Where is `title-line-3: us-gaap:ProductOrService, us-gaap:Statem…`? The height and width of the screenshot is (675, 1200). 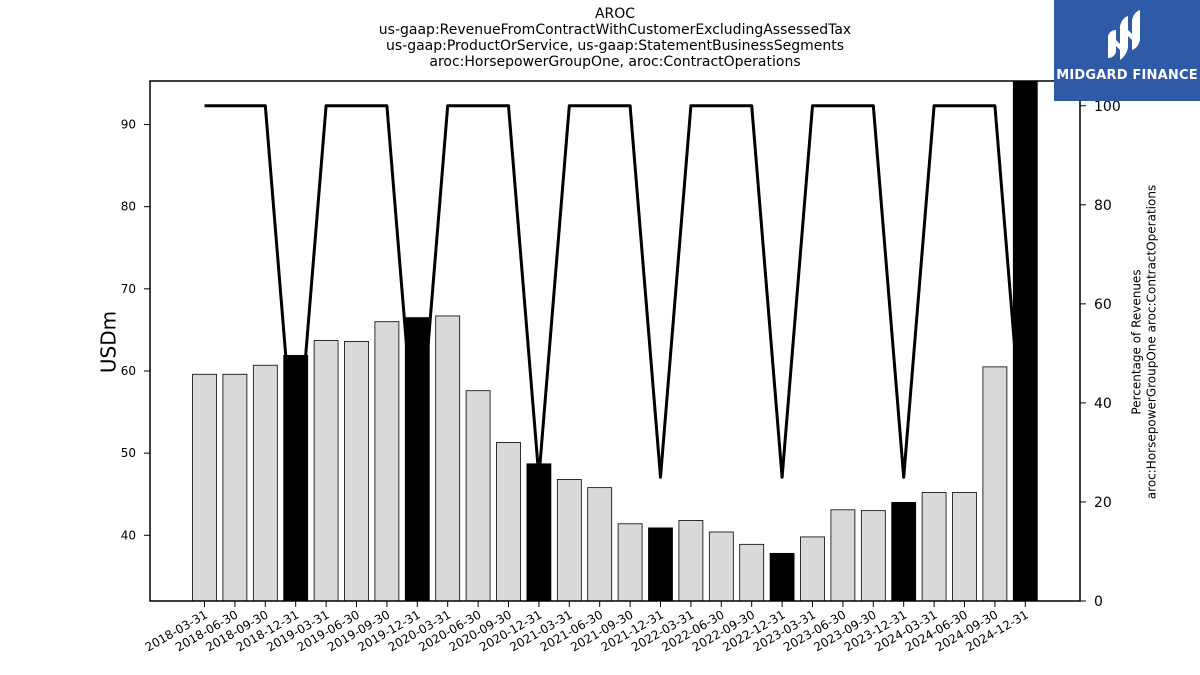
title-line-3: us-gaap:ProductOrService, us-gaap:Statem… is located at coordinates (614, 46).